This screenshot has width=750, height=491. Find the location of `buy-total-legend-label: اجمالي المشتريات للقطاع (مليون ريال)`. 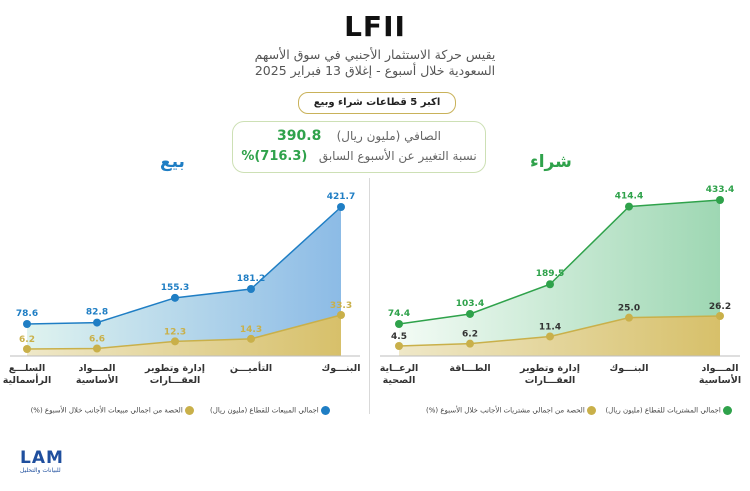

buy-total-legend-label: اجمالي المشتريات للقطاع (مليون ريال) is located at coordinates (663, 410).